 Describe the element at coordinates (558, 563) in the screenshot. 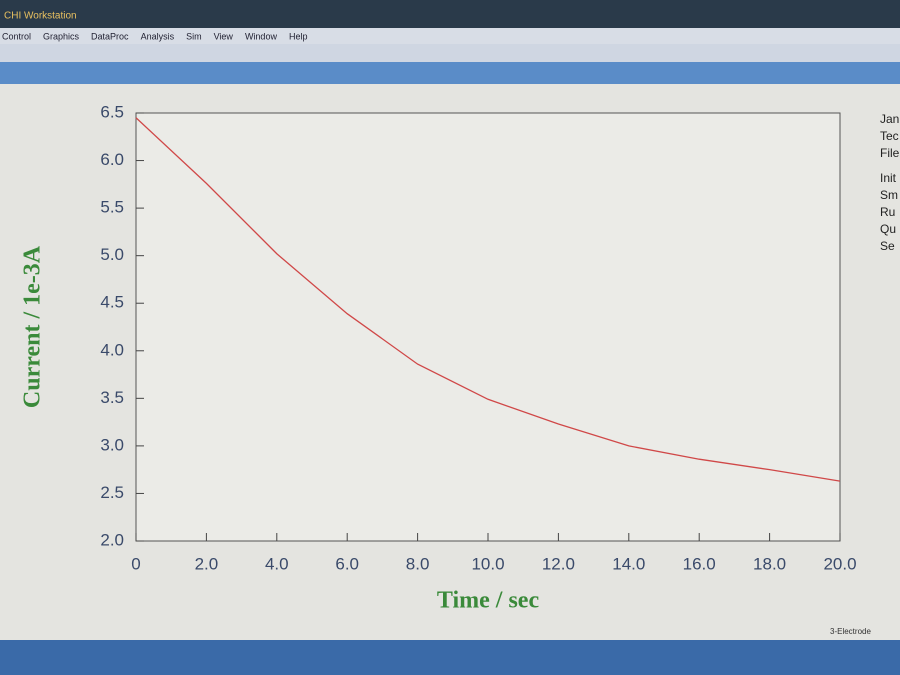

I see `x-tick-label: 12.0` at that location.